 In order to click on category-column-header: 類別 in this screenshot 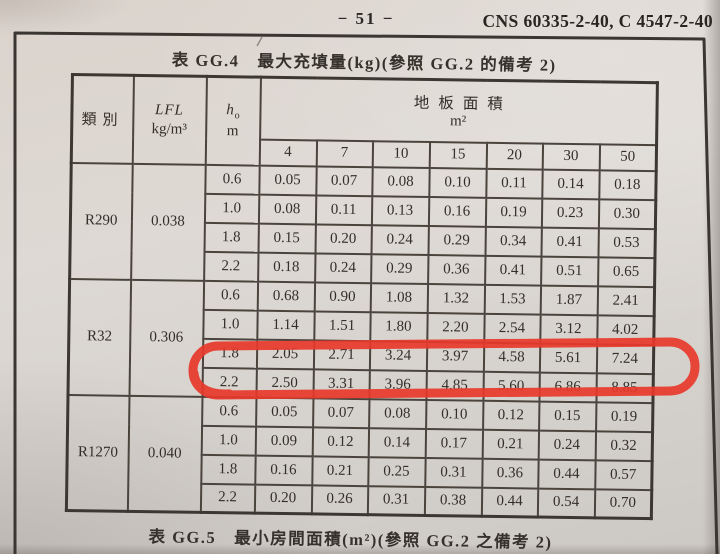, I will do `click(102, 119)`.